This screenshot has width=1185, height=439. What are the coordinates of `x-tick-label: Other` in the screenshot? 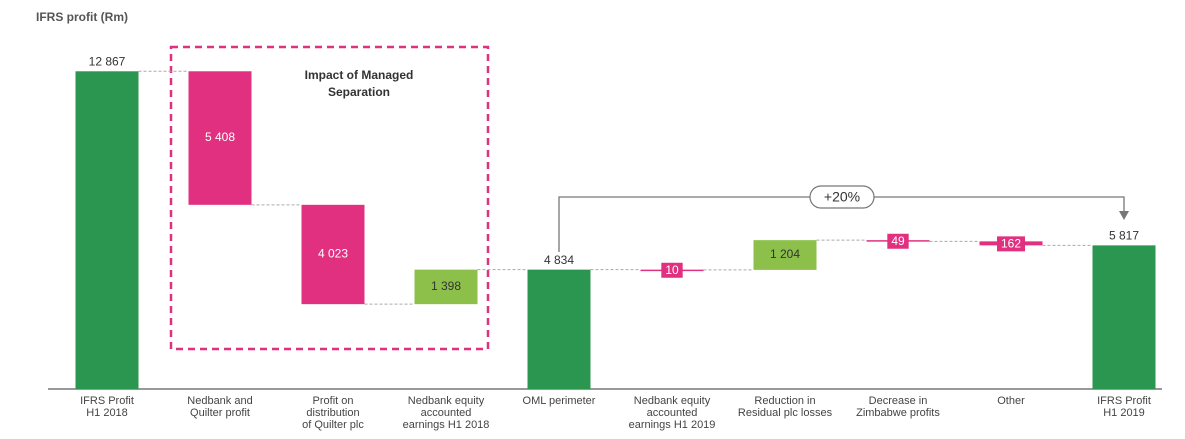 It's located at (1011, 401).